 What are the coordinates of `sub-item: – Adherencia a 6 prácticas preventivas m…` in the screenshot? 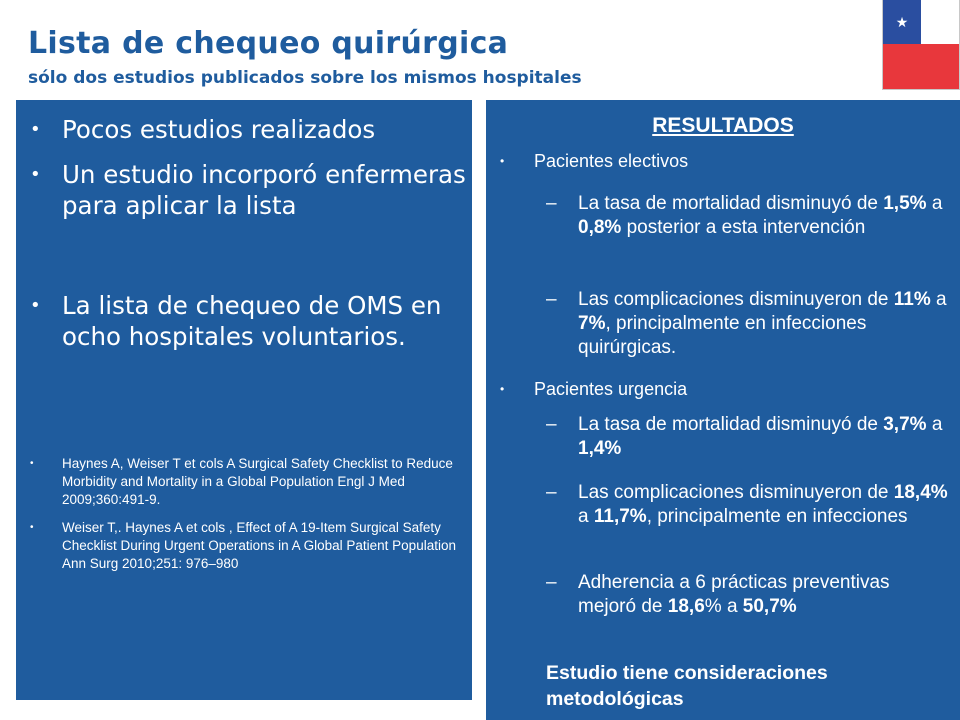 It's located at (718, 594).